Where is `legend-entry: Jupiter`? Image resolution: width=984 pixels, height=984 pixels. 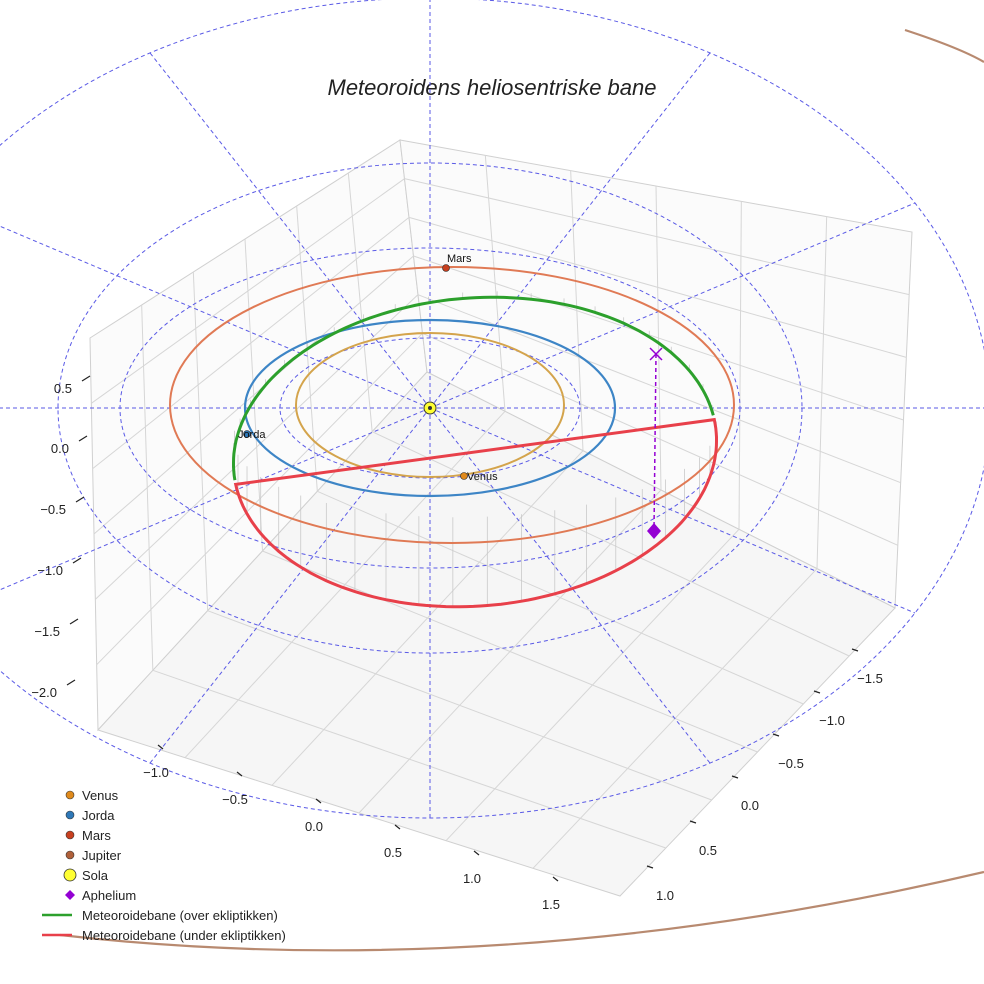
legend-entry: Jupiter is located at coordinates (93, 855).